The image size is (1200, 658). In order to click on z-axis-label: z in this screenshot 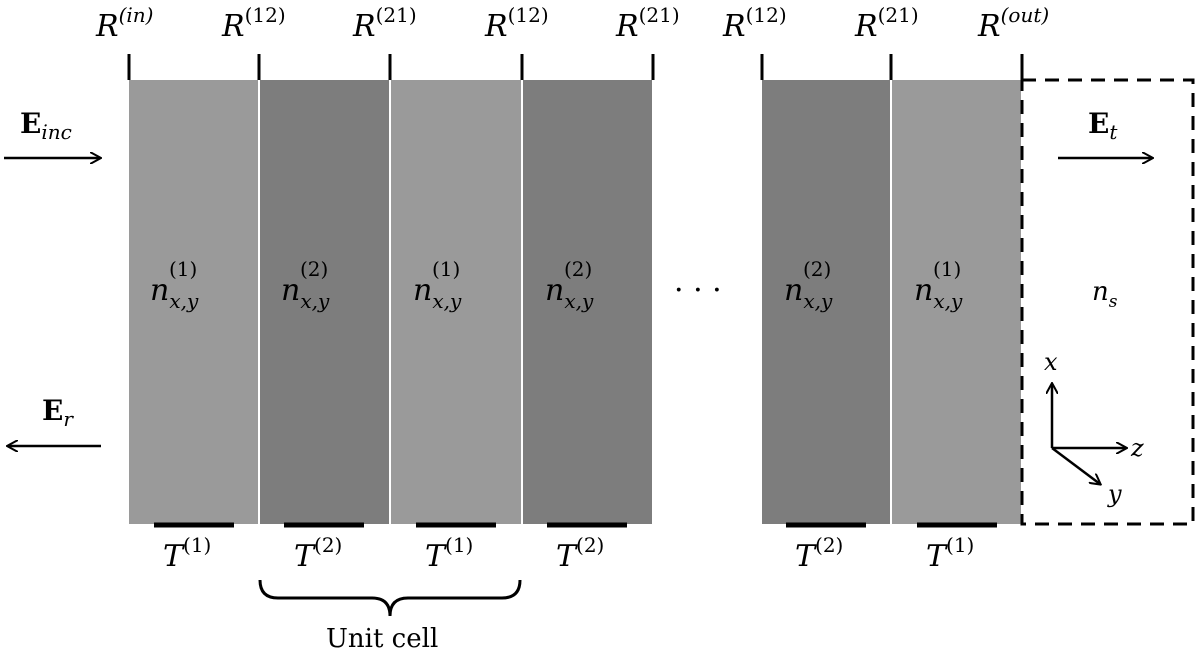, I will do `click(1137, 448)`.